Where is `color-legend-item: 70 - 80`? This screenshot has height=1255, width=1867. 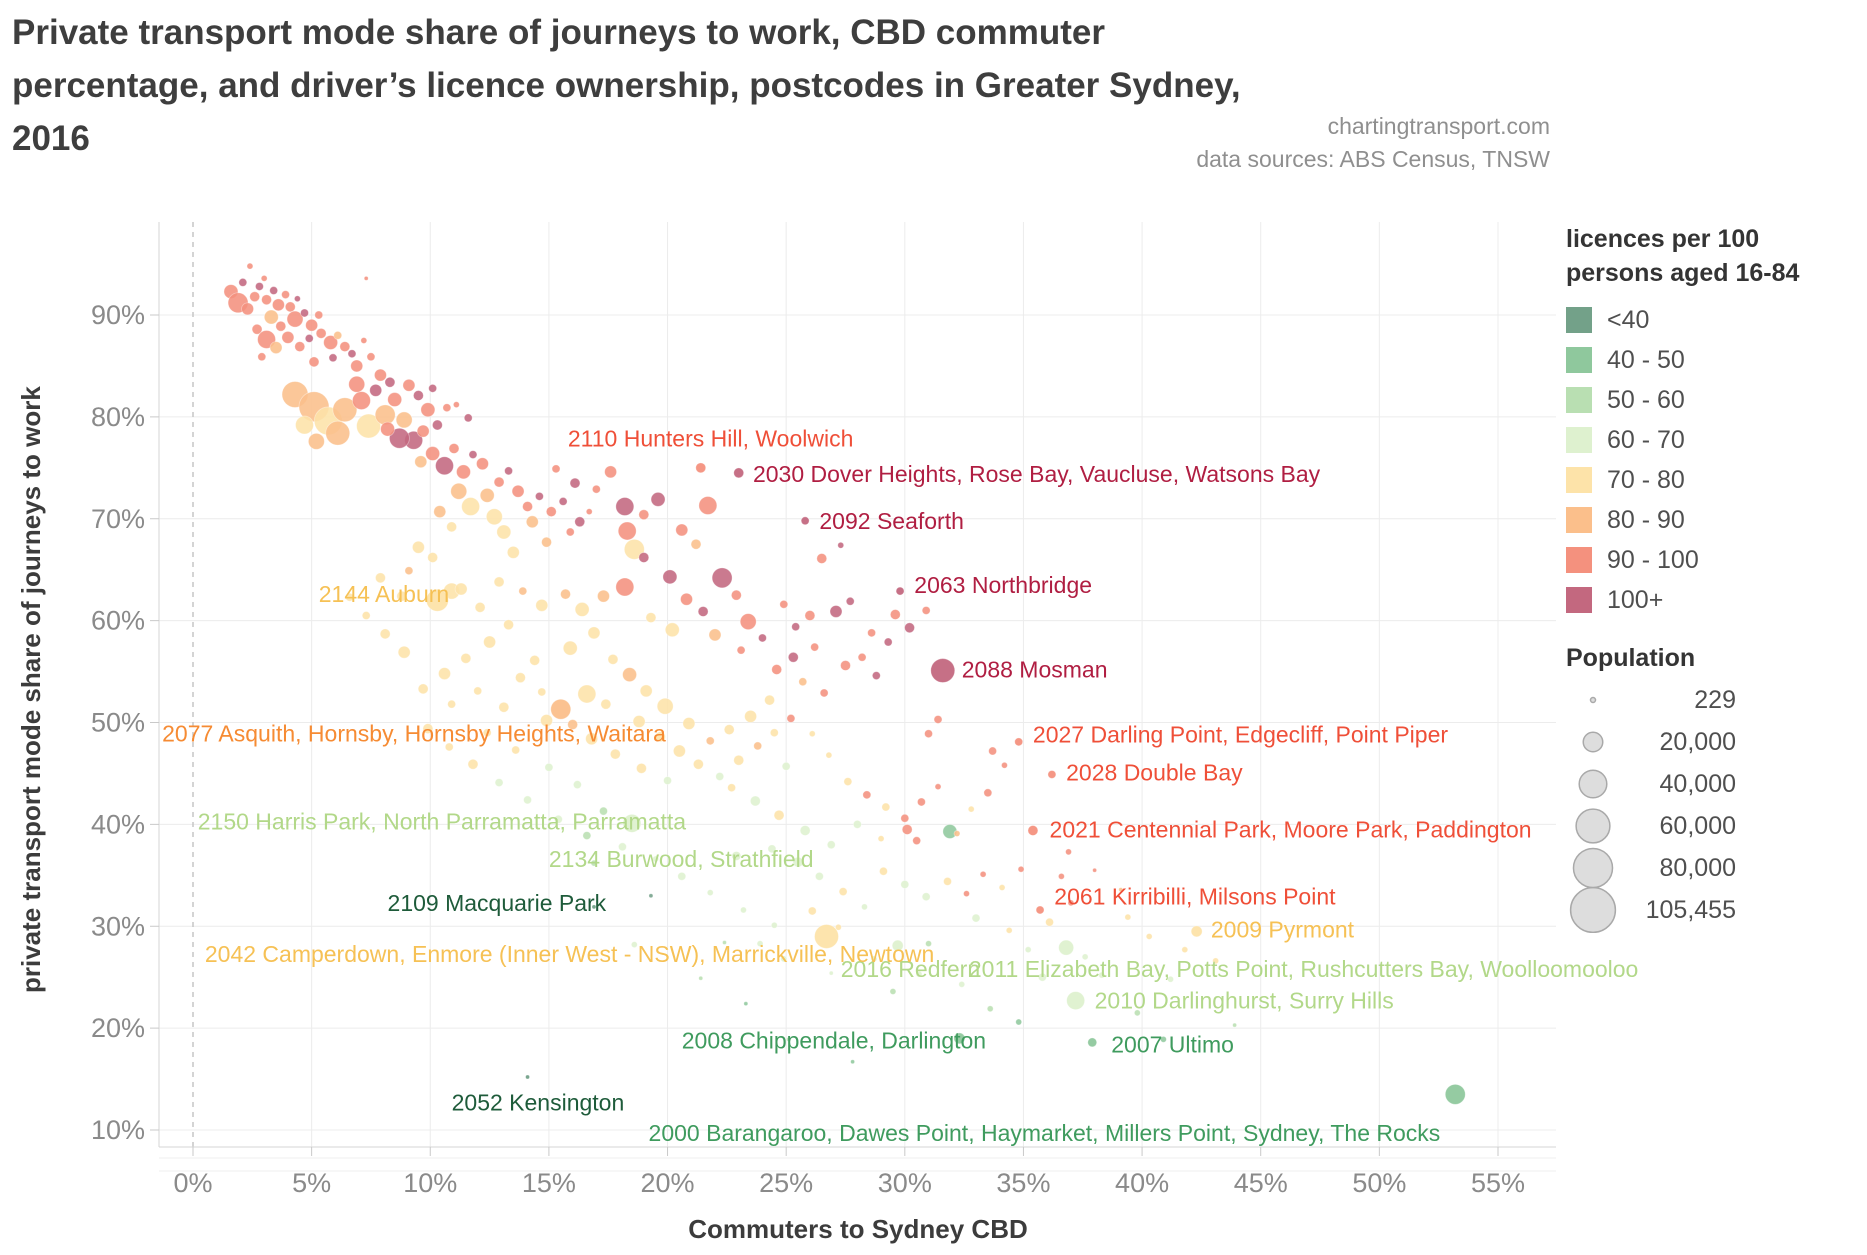 color-legend-item: 70 - 80 is located at coordinates (1714, 480).